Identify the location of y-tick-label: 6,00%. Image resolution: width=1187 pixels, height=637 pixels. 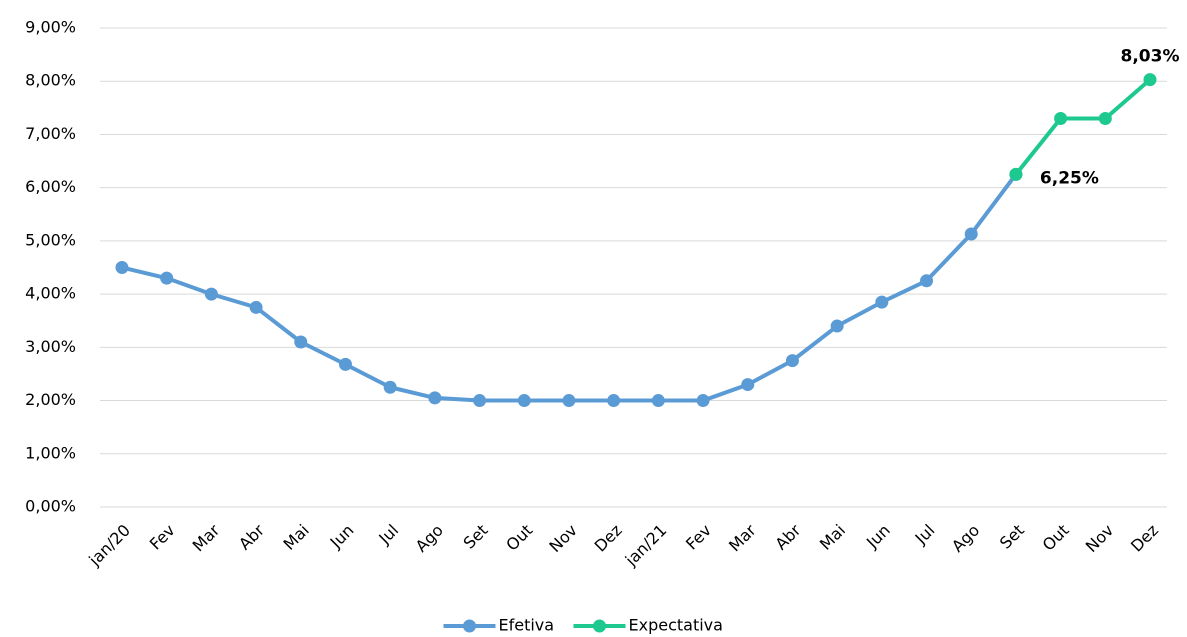
(50, 186).